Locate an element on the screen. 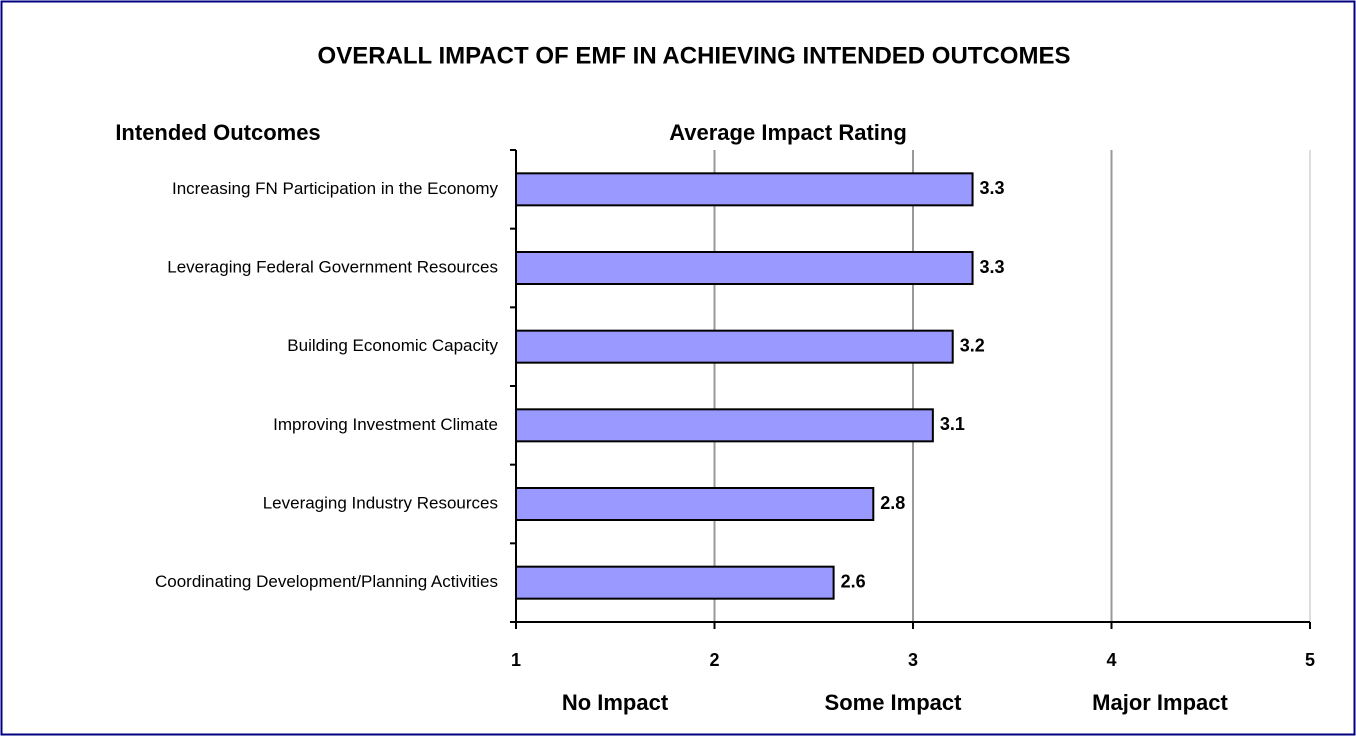 The width and height of the screenshot is (1356, 736). data-label: 3.2 is located at coordinates (972, 345).